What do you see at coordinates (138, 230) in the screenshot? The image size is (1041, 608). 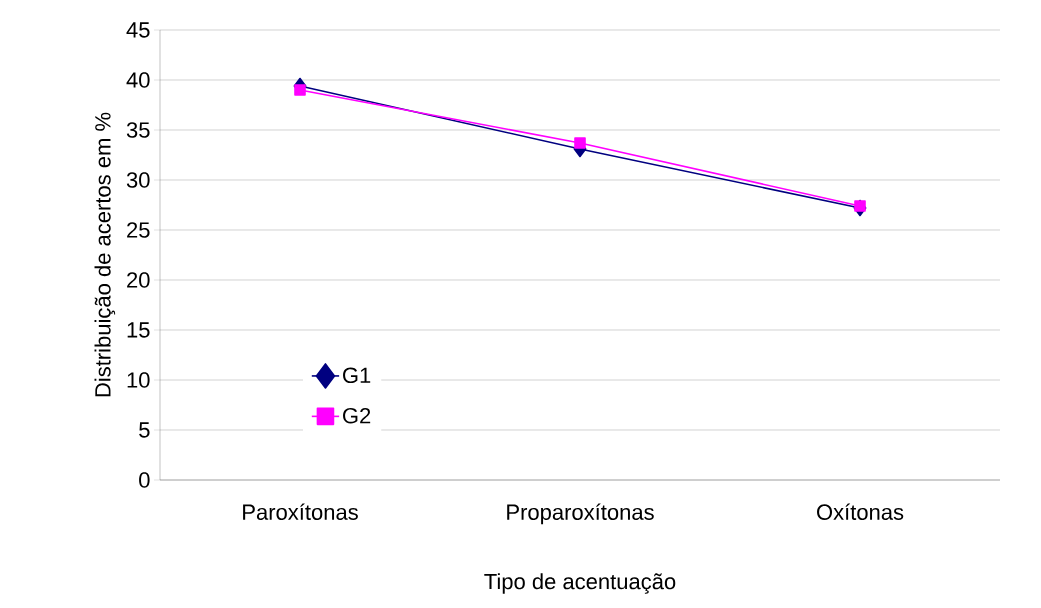 I see `y-tick-label: 25` at bounding box center [138, 230].